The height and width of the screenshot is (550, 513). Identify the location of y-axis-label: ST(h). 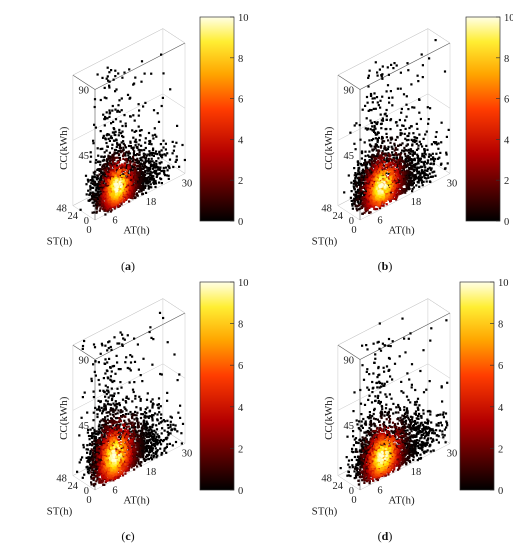
(60, 241).